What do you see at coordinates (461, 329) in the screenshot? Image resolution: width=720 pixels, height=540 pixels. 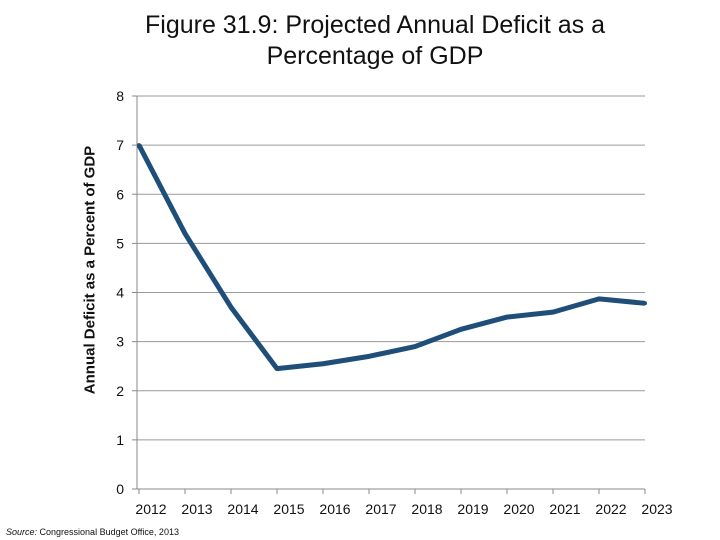 I see `data-point-2019` at bounding box center [461, 329].